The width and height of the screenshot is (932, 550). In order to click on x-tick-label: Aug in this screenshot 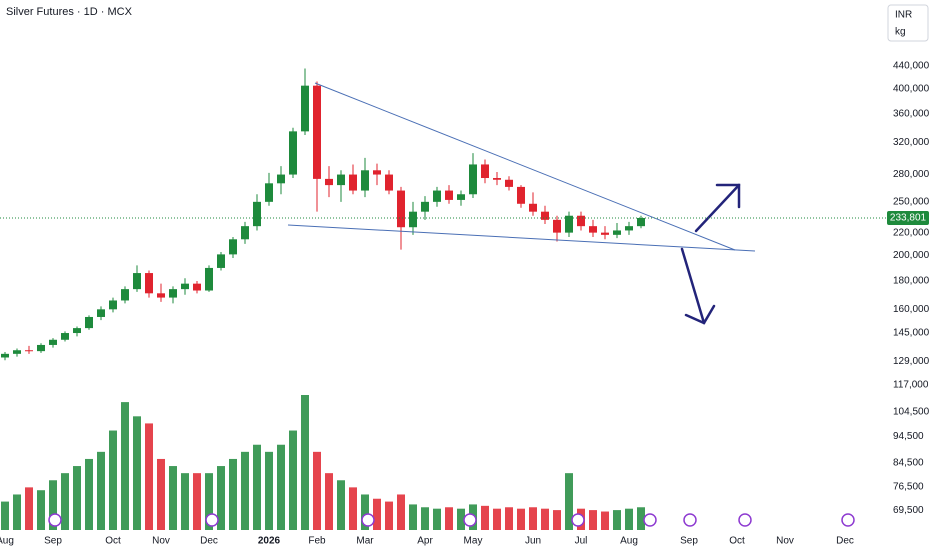, I will do `click(629, 541)`.